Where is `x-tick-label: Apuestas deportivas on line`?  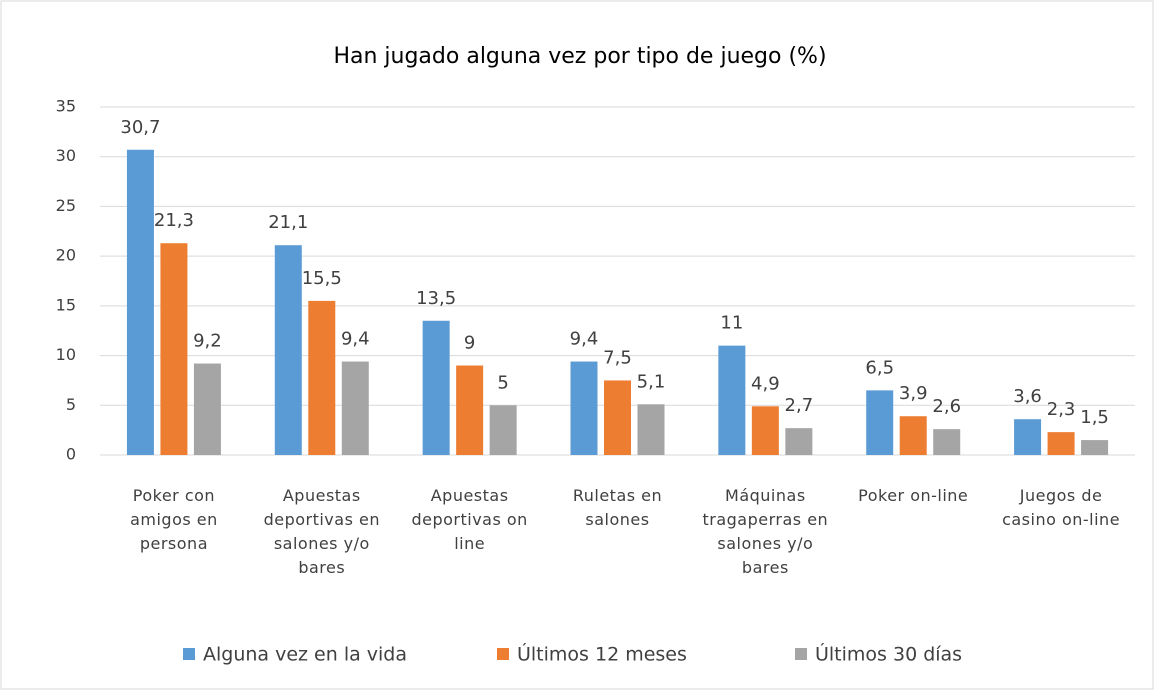
x-tick-label: Apuestas deportivas on line is located at coordinates (469, 519).